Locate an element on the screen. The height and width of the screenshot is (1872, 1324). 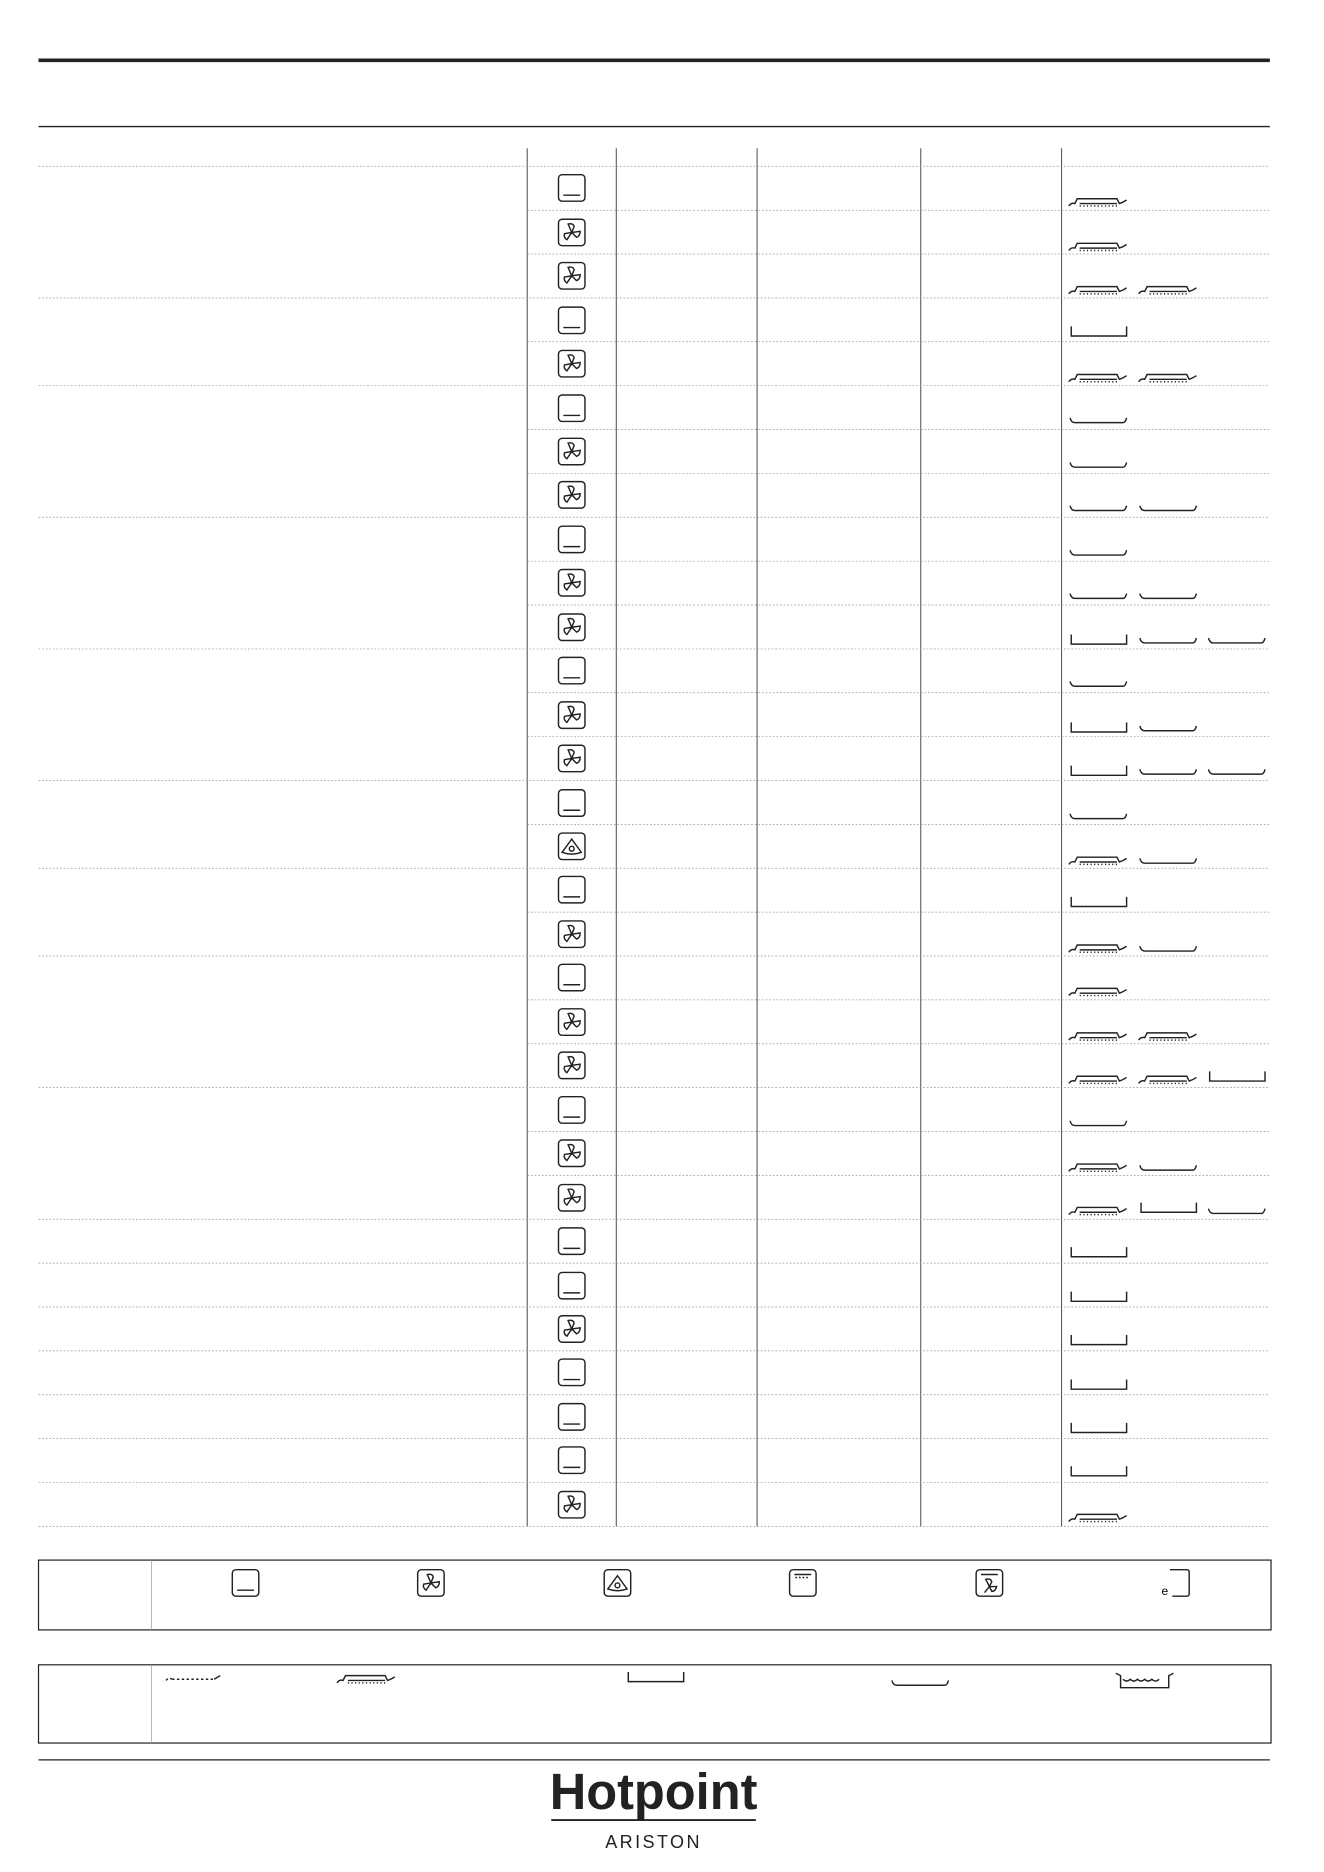
sub-brand: ARISTON is located at coordinates (653, 1842).